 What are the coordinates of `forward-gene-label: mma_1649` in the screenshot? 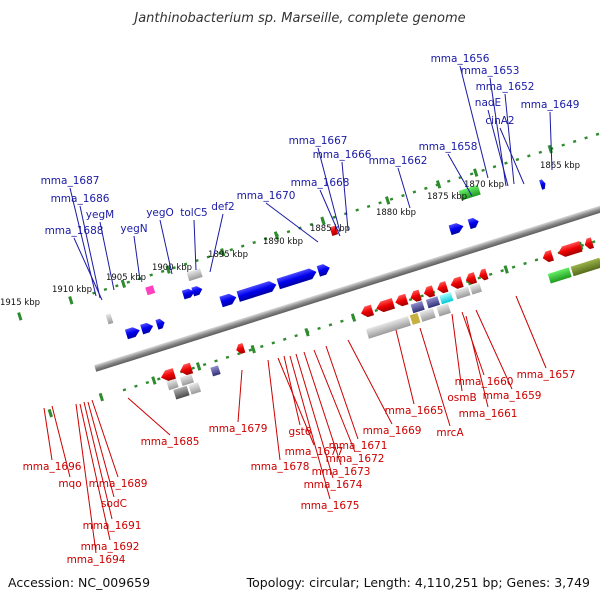 It's located at (550, 105).